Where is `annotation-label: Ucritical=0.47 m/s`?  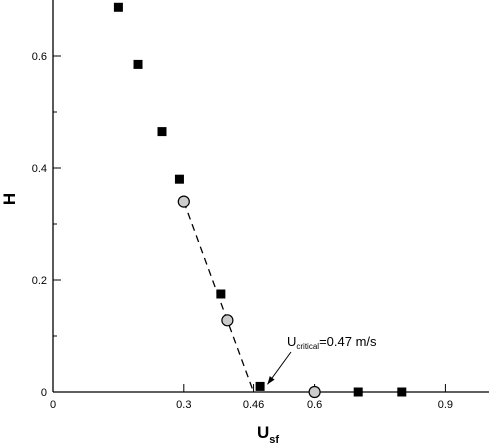 annotation-label: Ucritical=0.47 m/s is located at coordinates (332, 342).